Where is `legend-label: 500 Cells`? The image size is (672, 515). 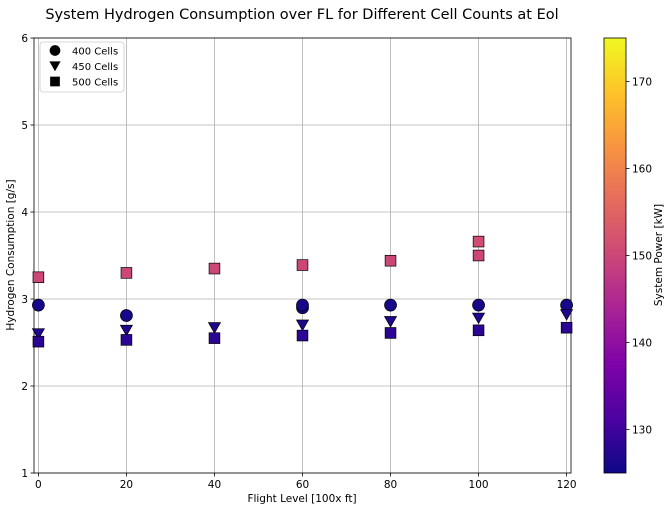
legend-label: 500 Cells is located at coordinates (95, 82).